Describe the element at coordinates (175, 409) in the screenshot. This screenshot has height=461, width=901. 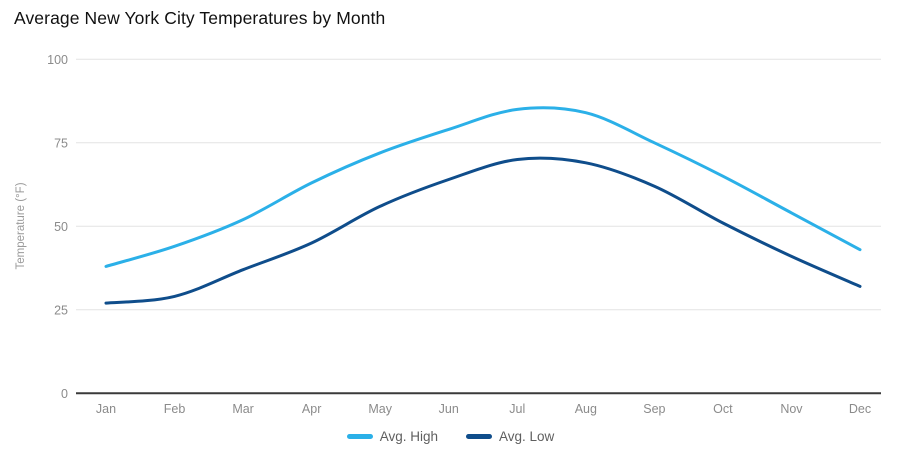
I see `x-tick-label: Feb` at that location.